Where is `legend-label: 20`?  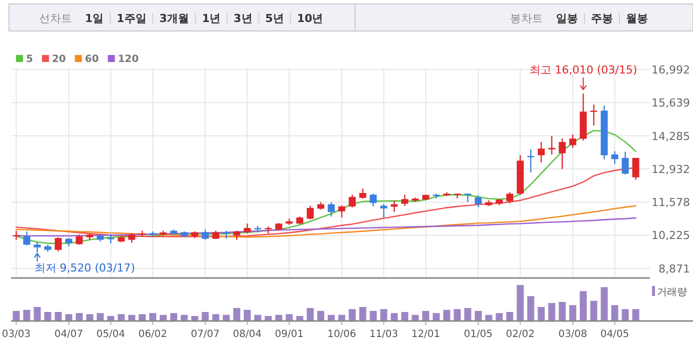
legend-label: 20 is located at coordinates (59, 59).